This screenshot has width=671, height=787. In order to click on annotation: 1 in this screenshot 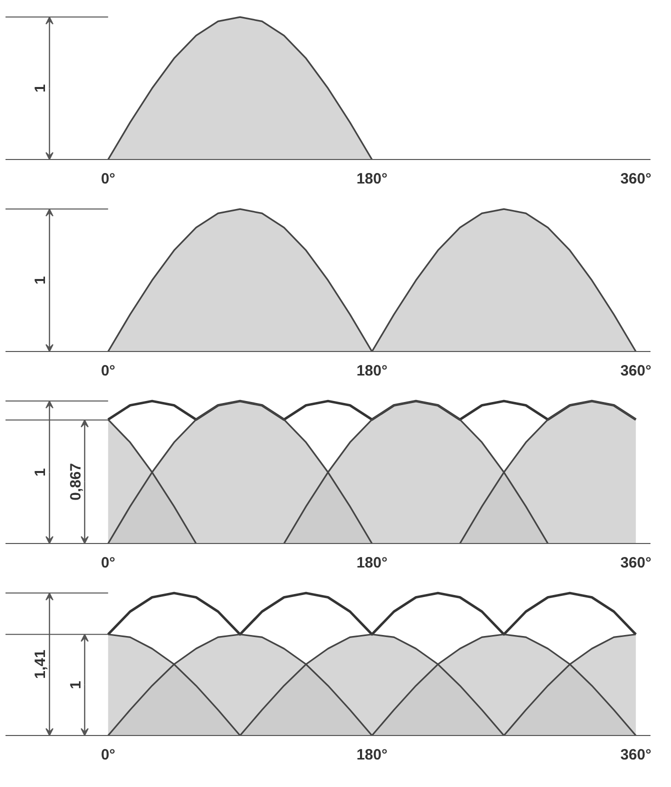, I will do `click(75, 685)`.